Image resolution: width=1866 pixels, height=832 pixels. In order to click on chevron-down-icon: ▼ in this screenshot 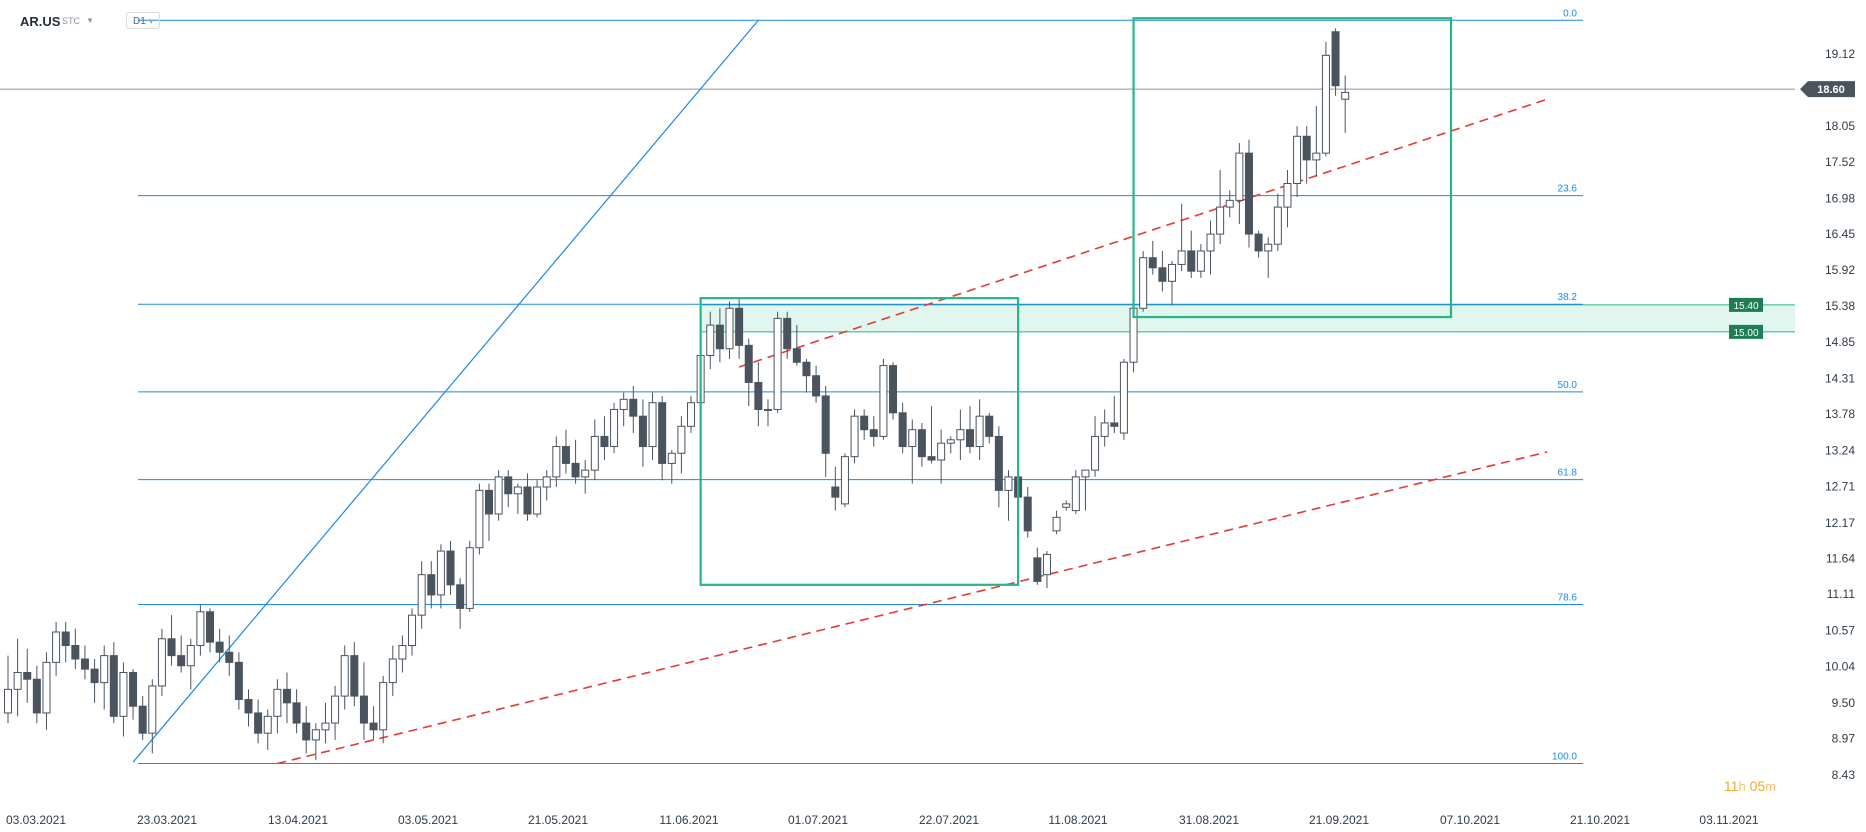, I will do `click(151, 21)`.